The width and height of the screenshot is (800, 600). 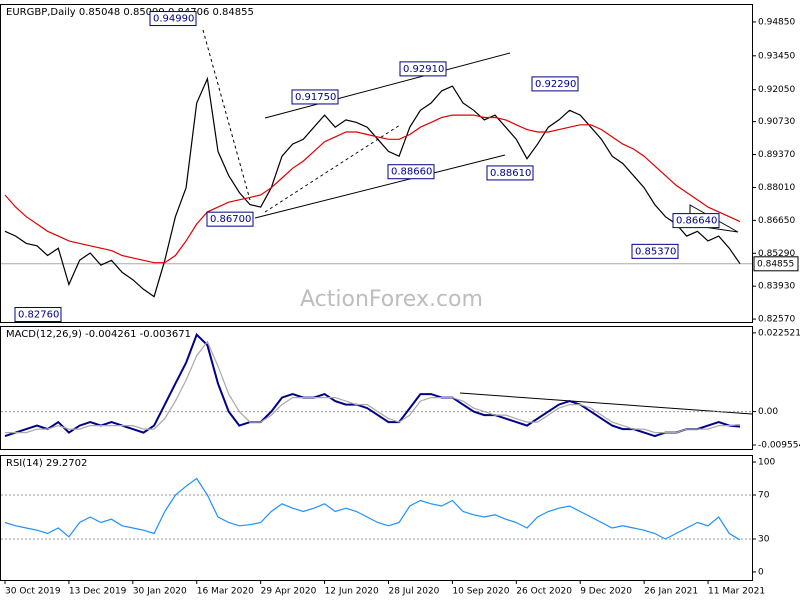 I want to click on annotation-label: 0.88660, so click(x=411, y=172).